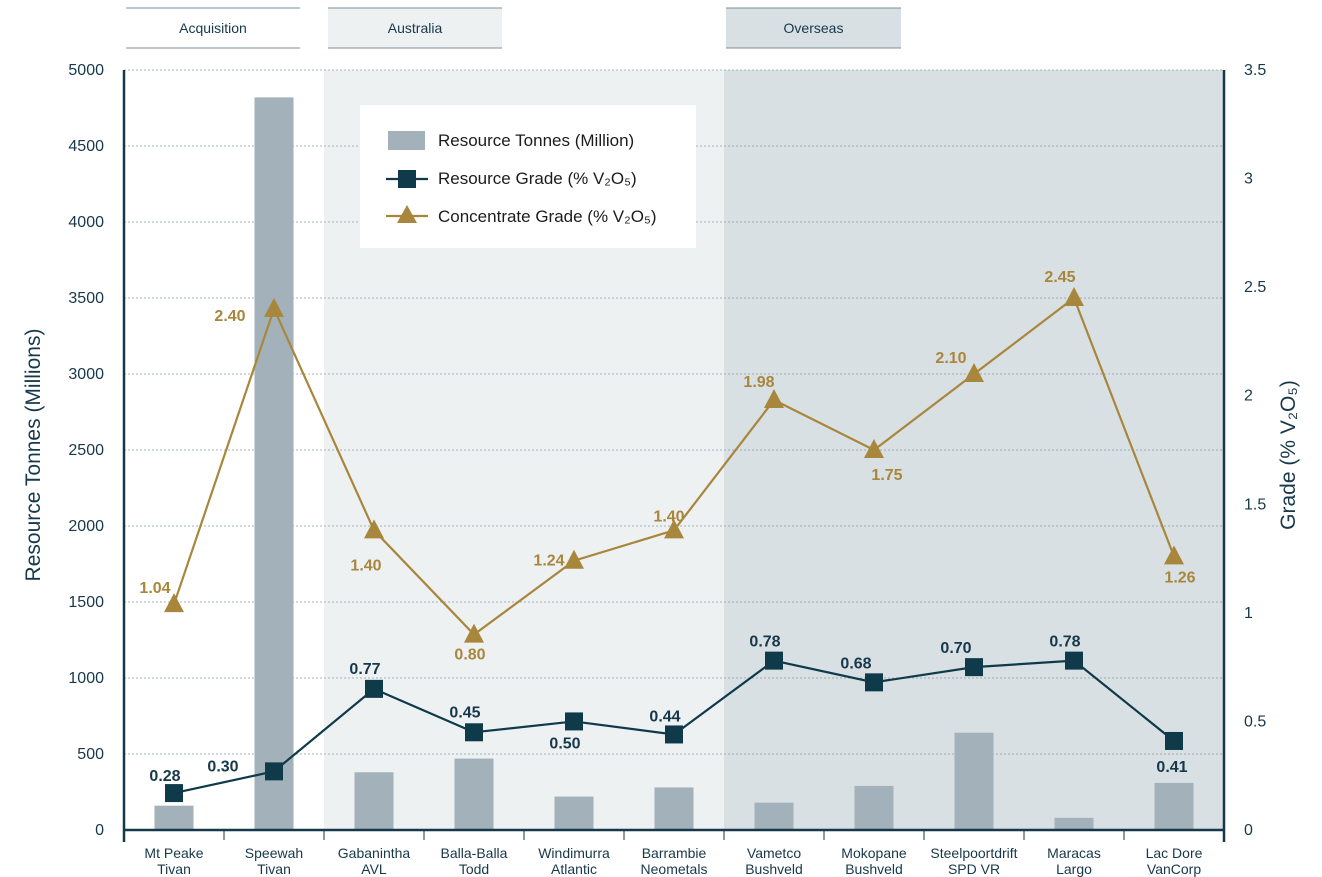 The image size is (1322, 877). What do you see at coordinates (1174, 869) in the screenshot?
I see `category-label: VanCorp` at bounding box center [1174, 869].